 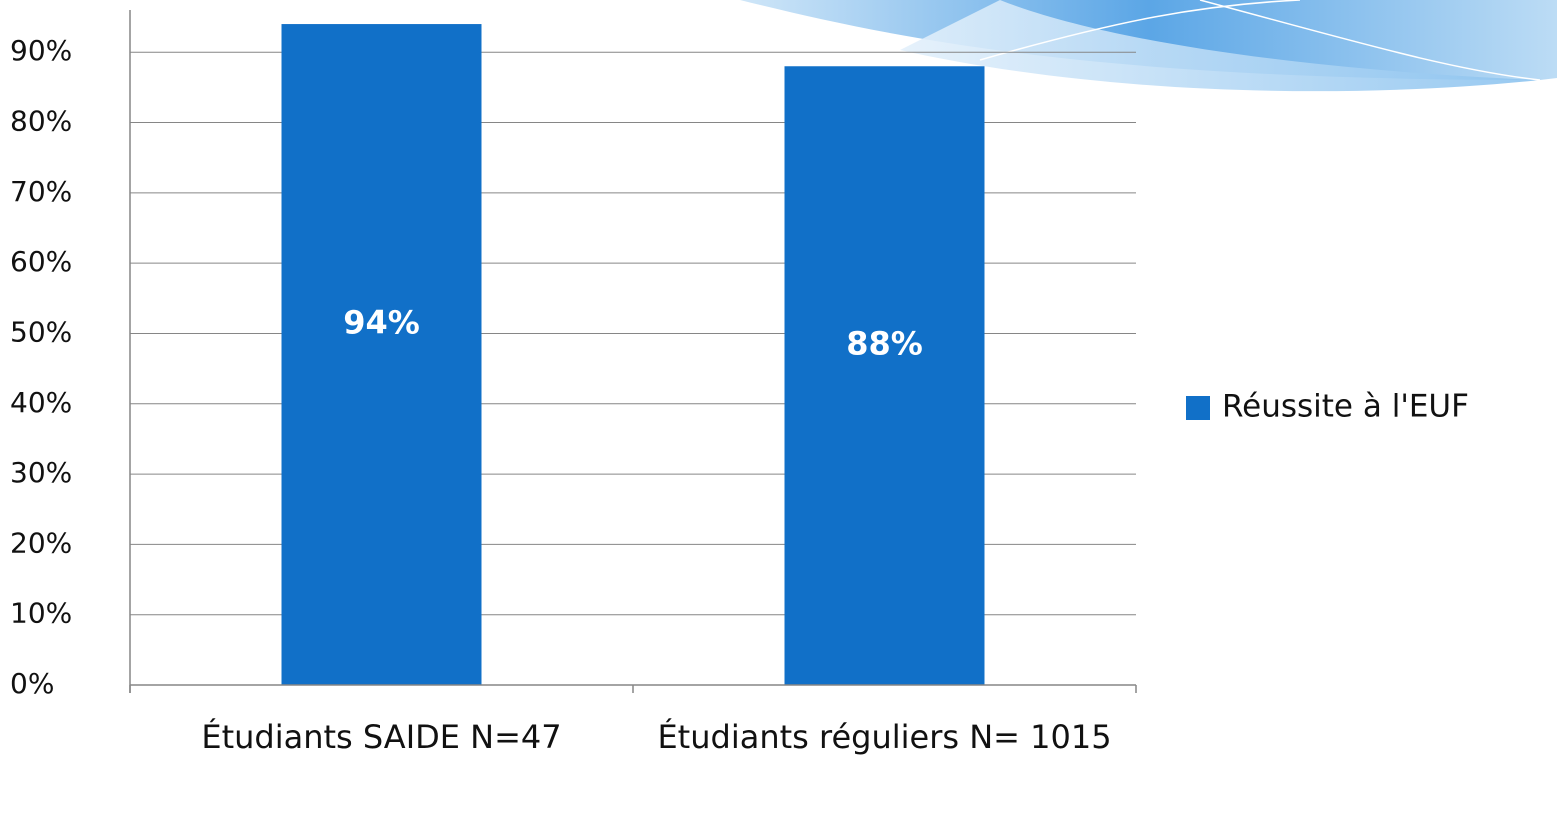 What do you see at coordinates (884, 344) in the screenshot?
I see `data-label: 88%` at bounding box center [884, 344].